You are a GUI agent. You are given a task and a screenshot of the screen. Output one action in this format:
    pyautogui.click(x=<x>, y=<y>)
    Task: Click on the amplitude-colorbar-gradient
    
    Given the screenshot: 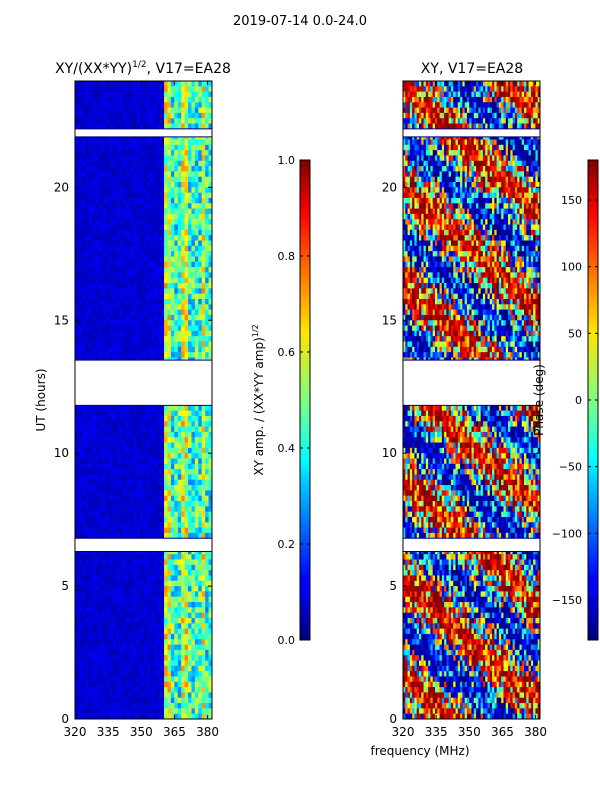 What is the action you would take?
    pyautogui.click(x=305, y=400)
    